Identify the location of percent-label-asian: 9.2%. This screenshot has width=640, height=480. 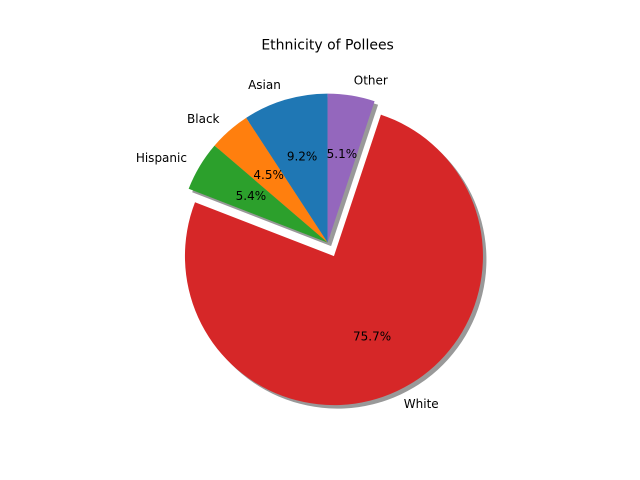
(302, 156).